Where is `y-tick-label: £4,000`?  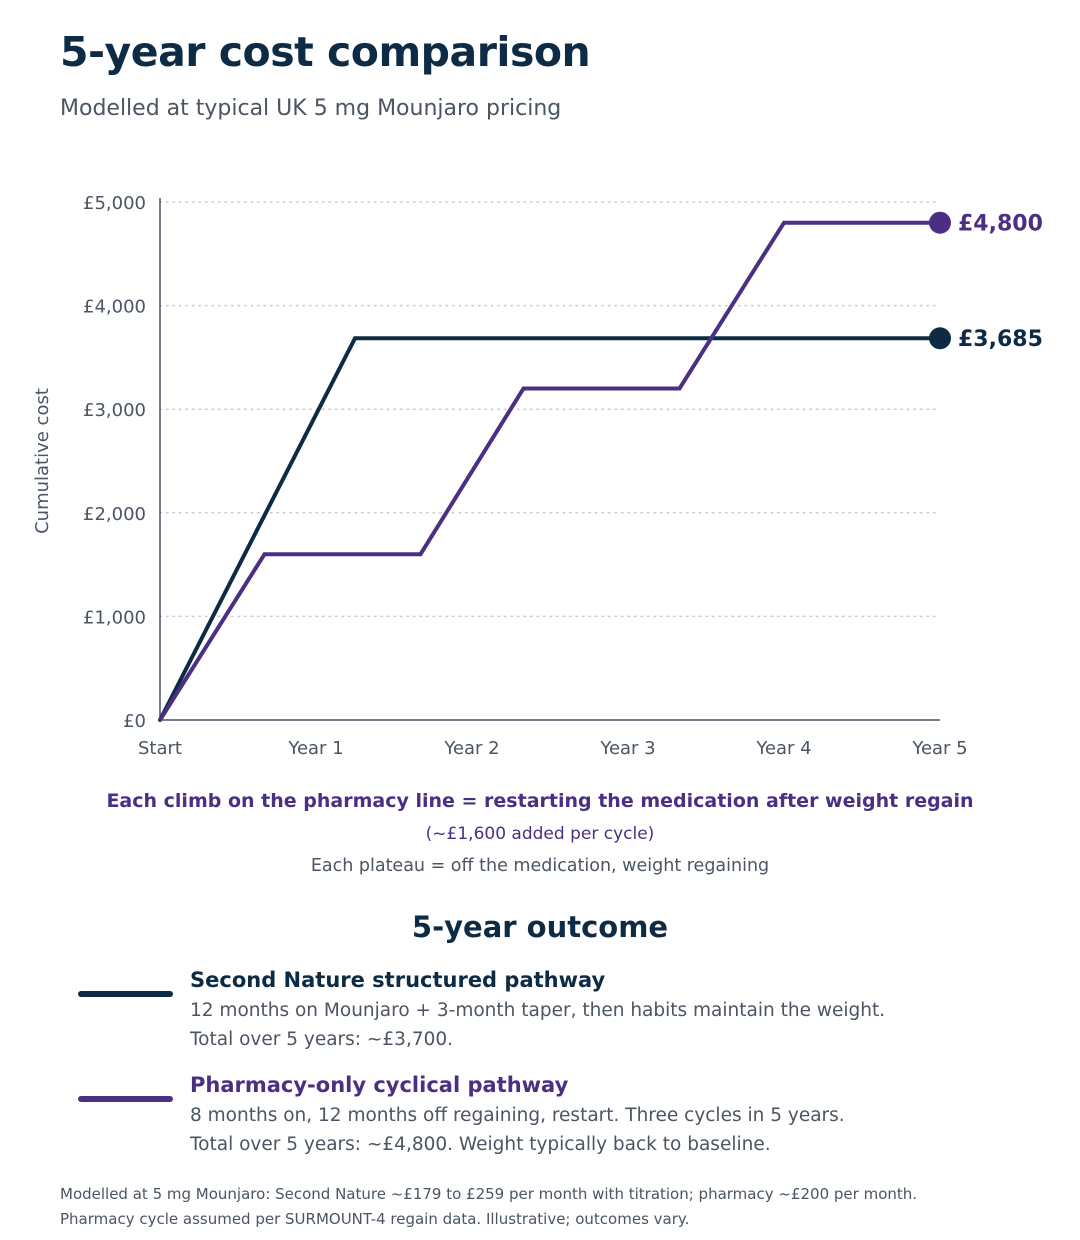
y-tick-label: £4,000 is located at coordinates (114, 307).